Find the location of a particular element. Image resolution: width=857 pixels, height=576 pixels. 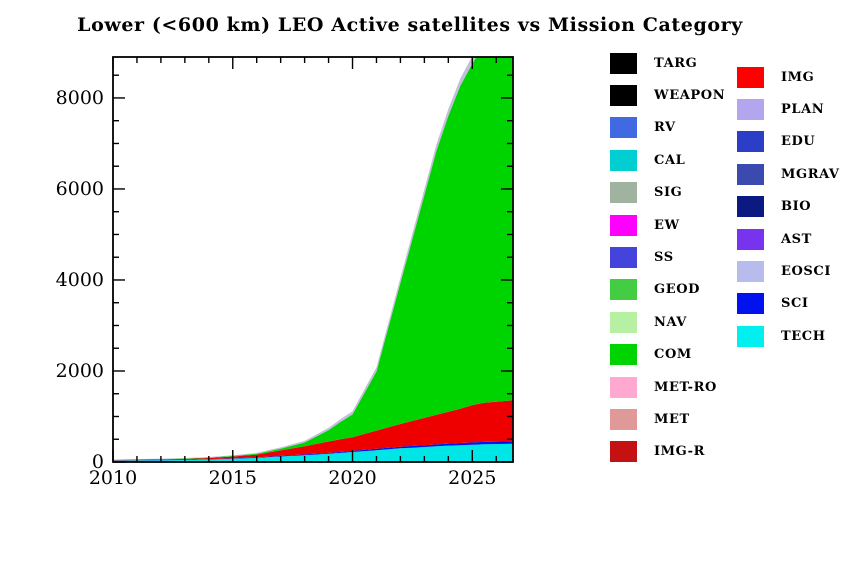

legend-item-EOSCI: EOSCI is located at coordinates (797, 271).